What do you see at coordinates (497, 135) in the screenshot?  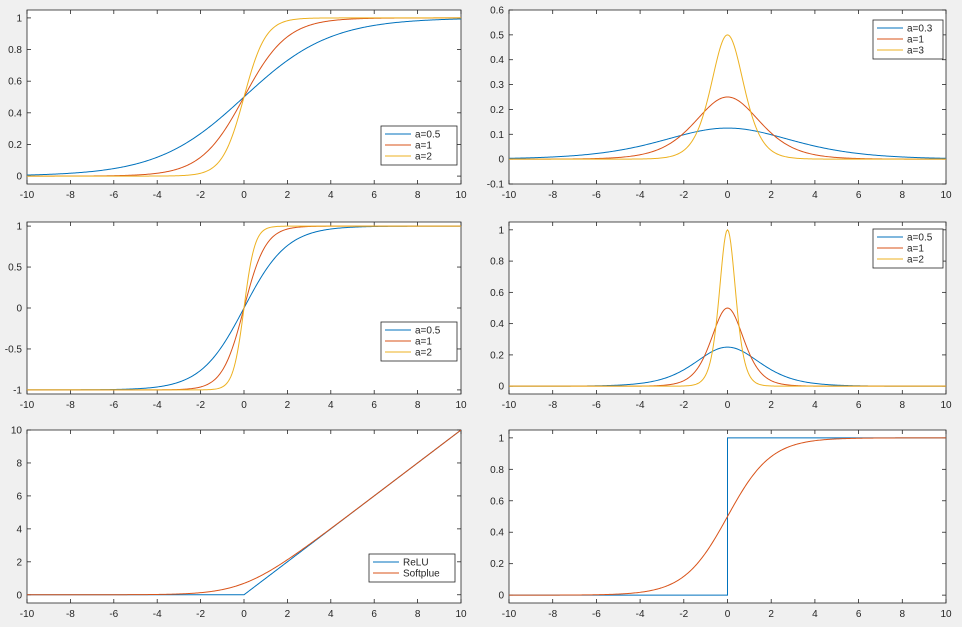 I see `y-tick-label: 0.1` at bounding box center [497, 135].